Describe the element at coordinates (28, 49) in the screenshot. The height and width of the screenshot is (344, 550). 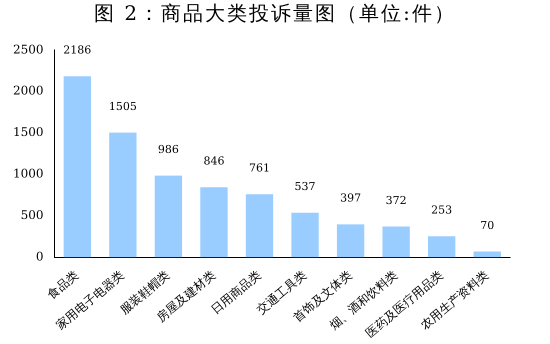
I see `y-tick-label: 2500` at that location.